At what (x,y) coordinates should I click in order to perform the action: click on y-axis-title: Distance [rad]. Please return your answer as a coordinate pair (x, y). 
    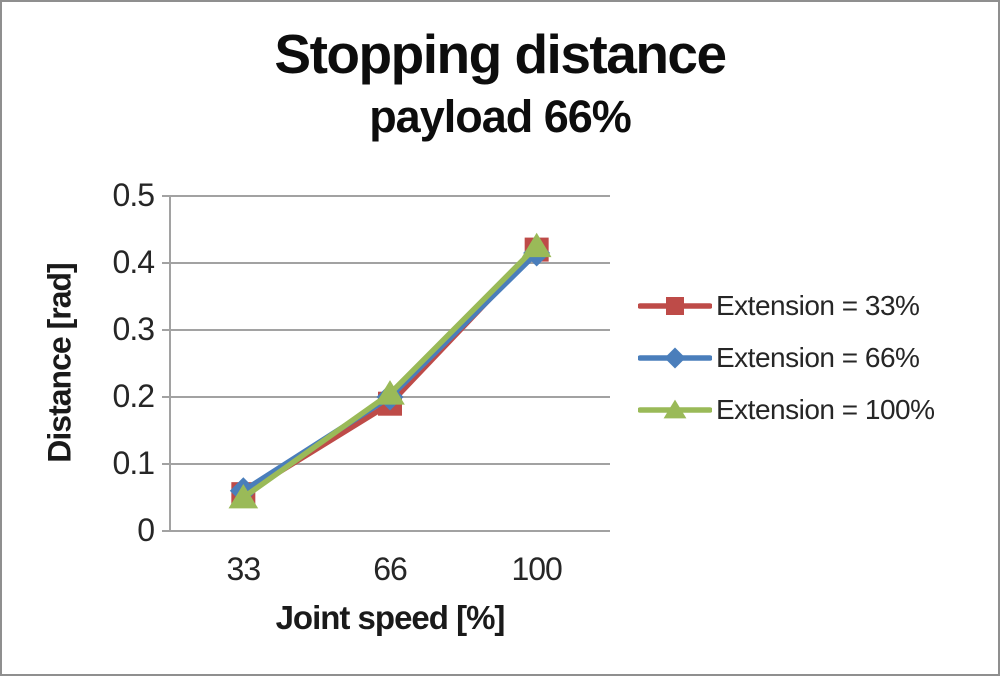
    Looking at the image, I should click on (59, 363).